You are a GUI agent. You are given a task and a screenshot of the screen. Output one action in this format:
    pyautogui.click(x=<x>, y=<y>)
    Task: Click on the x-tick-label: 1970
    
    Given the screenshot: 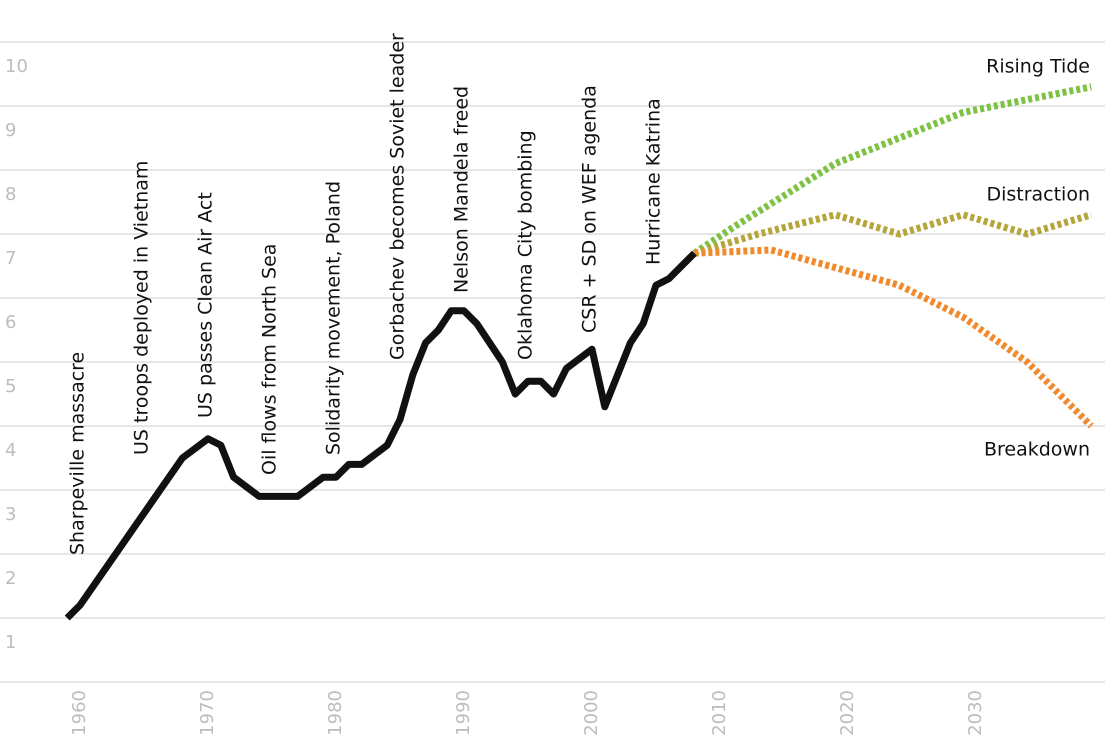 What is the action you would take?
    pyautogui.click(x=207, y=713)
    